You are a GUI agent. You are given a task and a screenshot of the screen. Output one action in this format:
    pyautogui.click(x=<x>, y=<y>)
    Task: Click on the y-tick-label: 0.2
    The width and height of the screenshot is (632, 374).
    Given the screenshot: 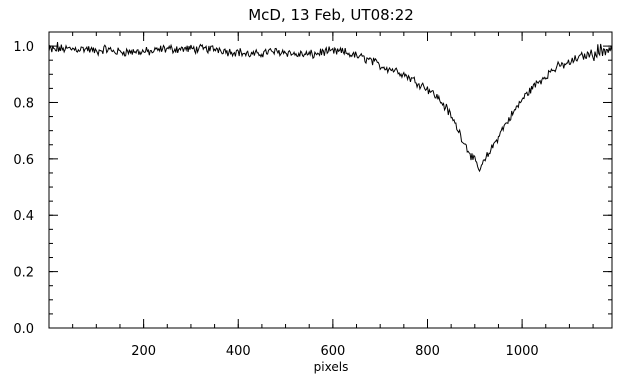 What is the action you would take?
    pyautogui.click(x=23, y=273)
    